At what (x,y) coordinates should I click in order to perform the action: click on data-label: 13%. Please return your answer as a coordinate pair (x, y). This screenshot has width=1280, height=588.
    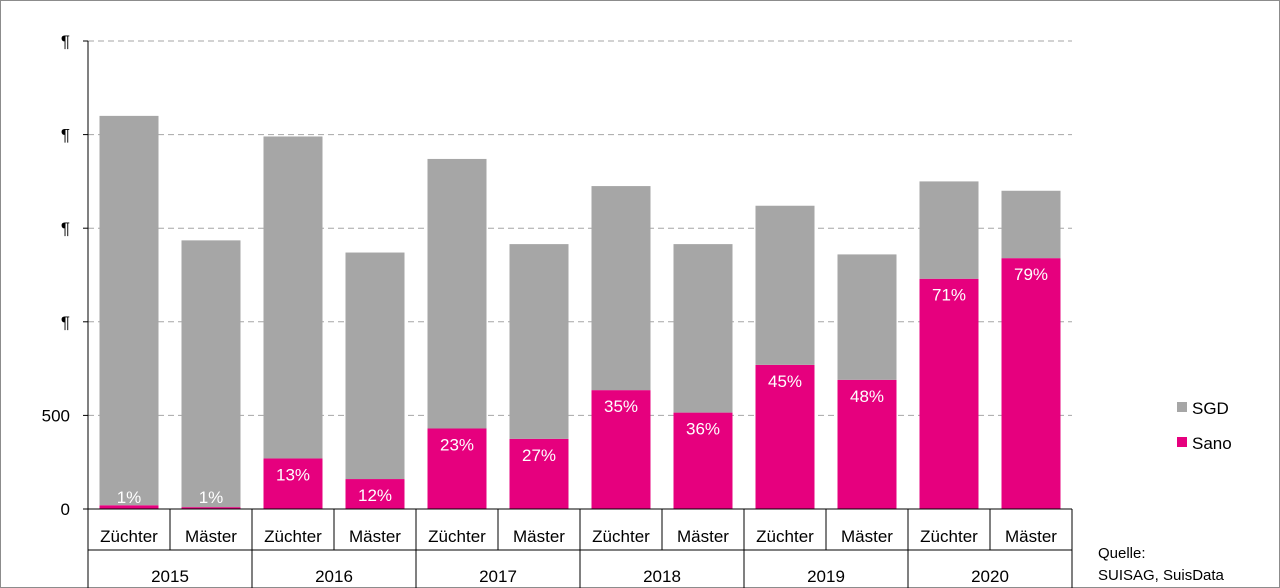
    Looking at the image, I should click on (293, 474).